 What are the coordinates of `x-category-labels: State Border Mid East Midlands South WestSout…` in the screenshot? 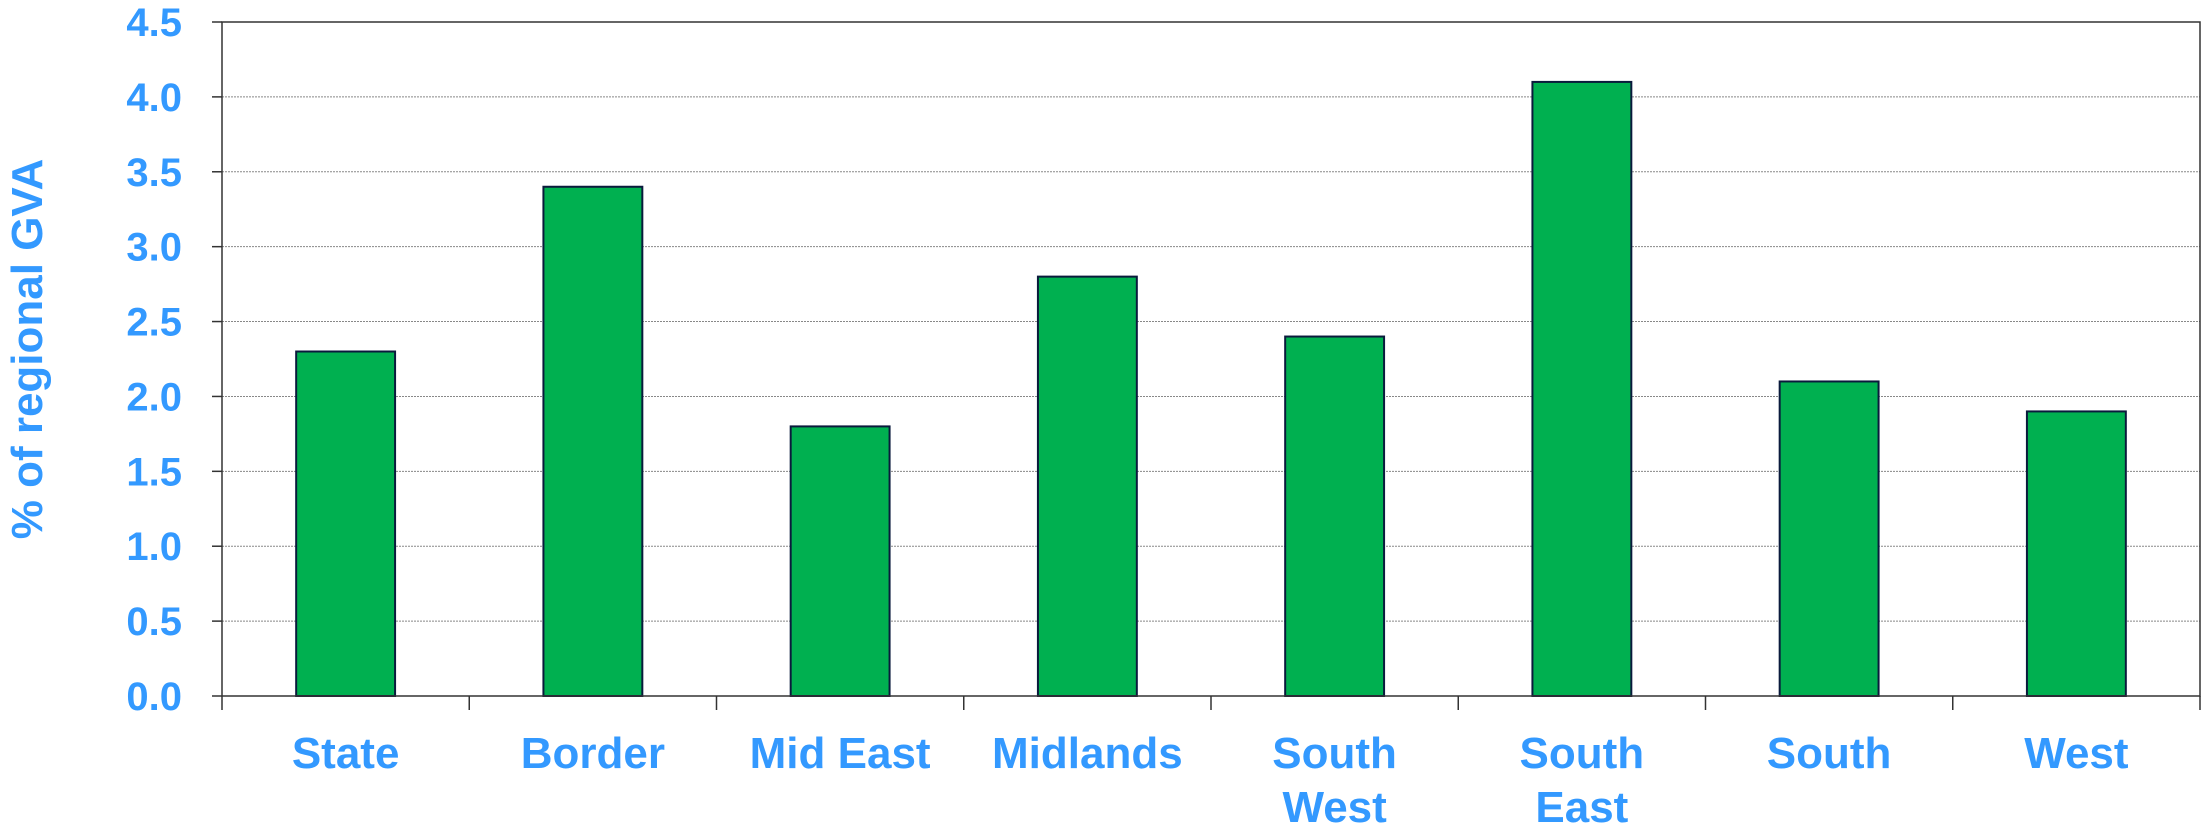 It's located at (1210, 780).